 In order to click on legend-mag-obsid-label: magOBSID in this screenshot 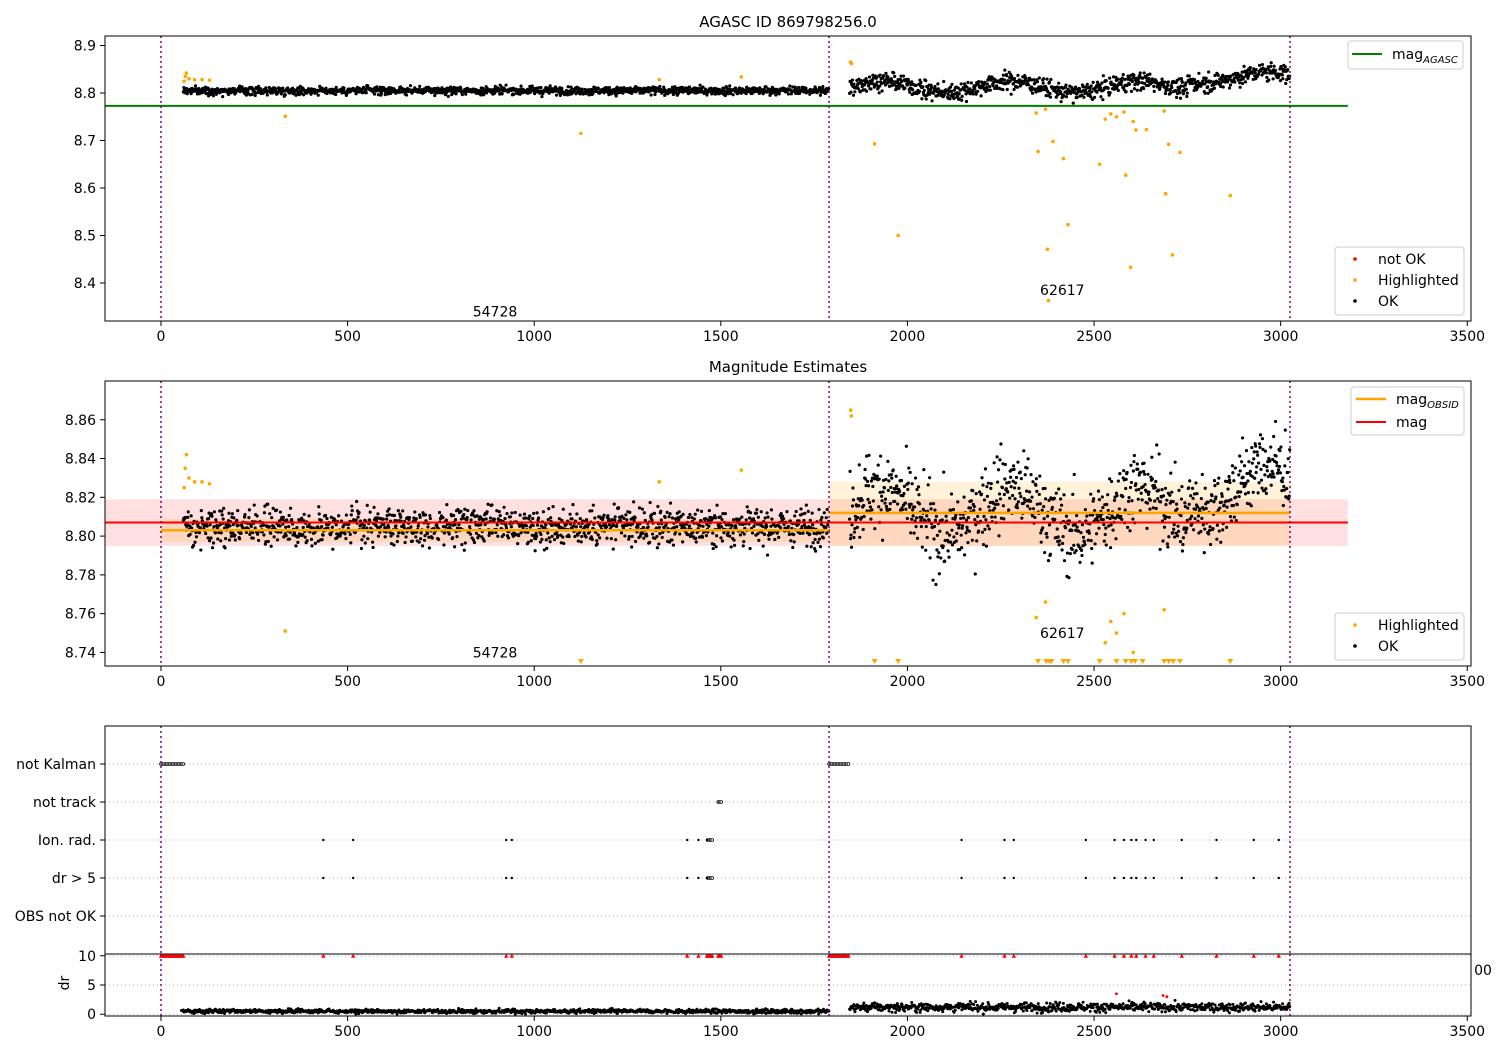, I will do `click(1427, 401)`.